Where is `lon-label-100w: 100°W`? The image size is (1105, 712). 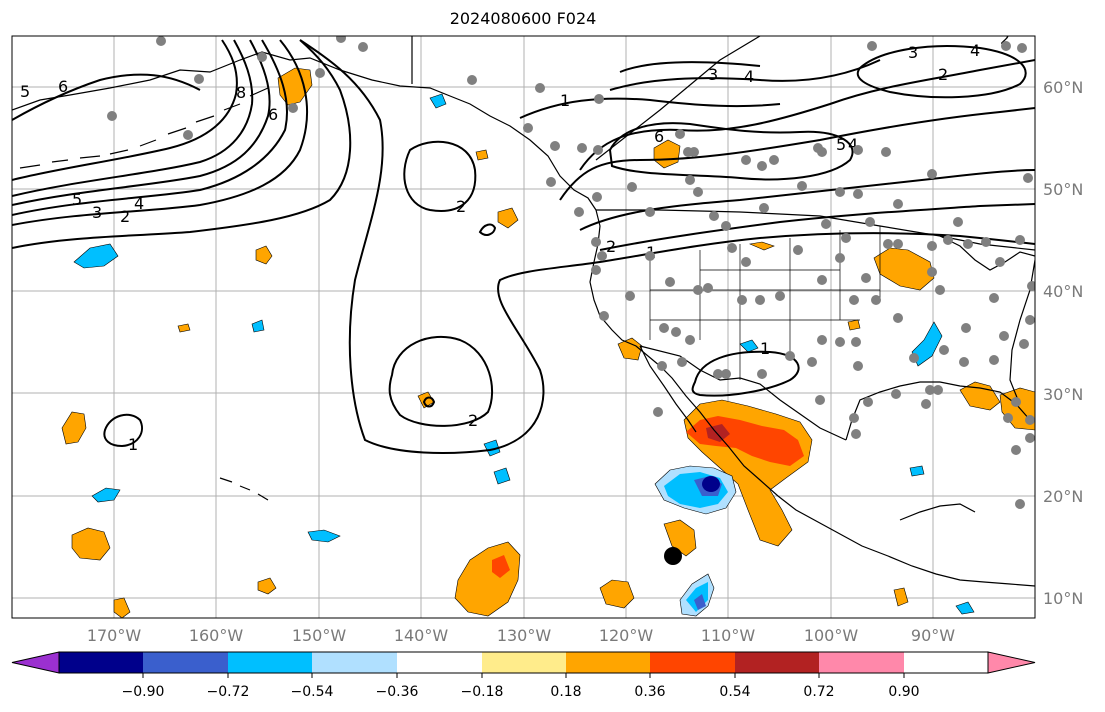
lon-label-100w: 100°W is located at coordinates (831, 635).